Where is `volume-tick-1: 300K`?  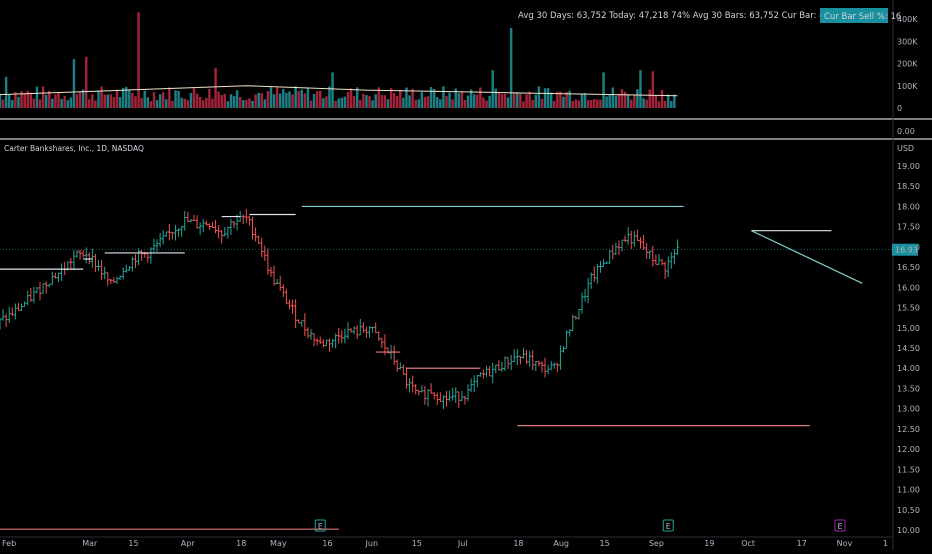 volume-tick-1: 300K is located at coordinates (907, 41).